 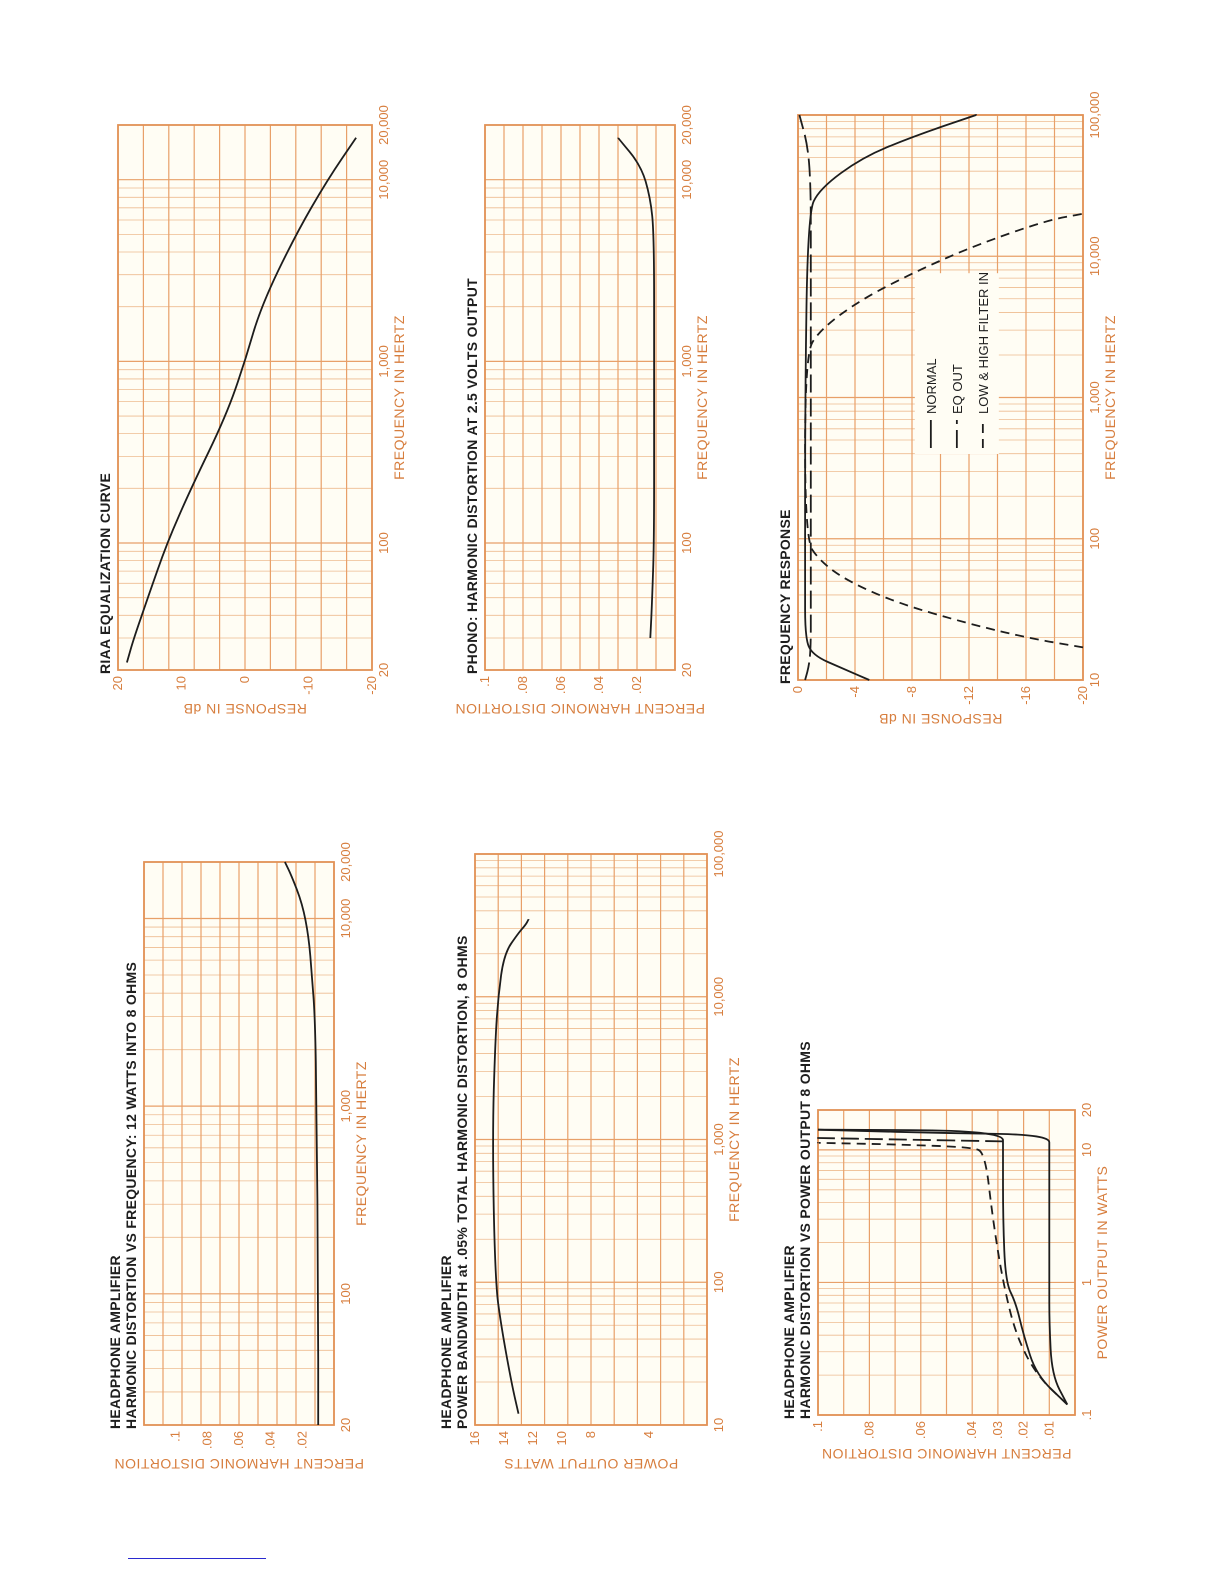 What do you see at coordinates (105, 573) in the screenshot?
I see `chart-title: RIAA EQUALIZATION CURVE` at bounding box center [105, 573].